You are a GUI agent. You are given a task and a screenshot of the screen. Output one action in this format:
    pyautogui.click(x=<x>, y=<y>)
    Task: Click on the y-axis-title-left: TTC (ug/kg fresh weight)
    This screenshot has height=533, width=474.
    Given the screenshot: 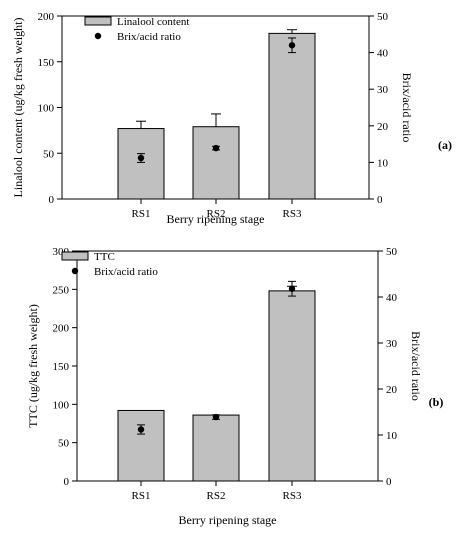 What is the action you would take?
    pyautogui.click(x=33, y=366)
    